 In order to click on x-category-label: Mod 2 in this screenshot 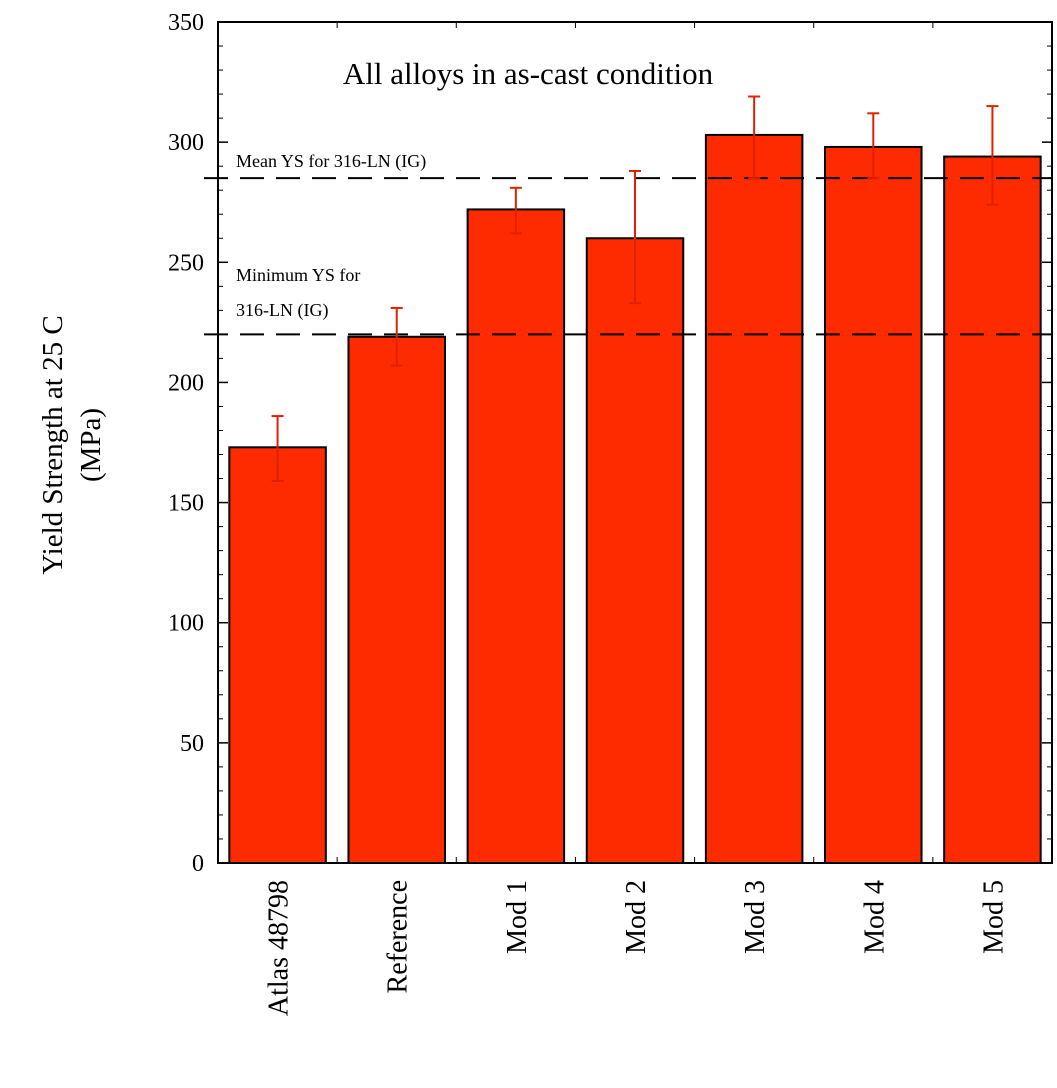, I will do `click(636, 917)`.